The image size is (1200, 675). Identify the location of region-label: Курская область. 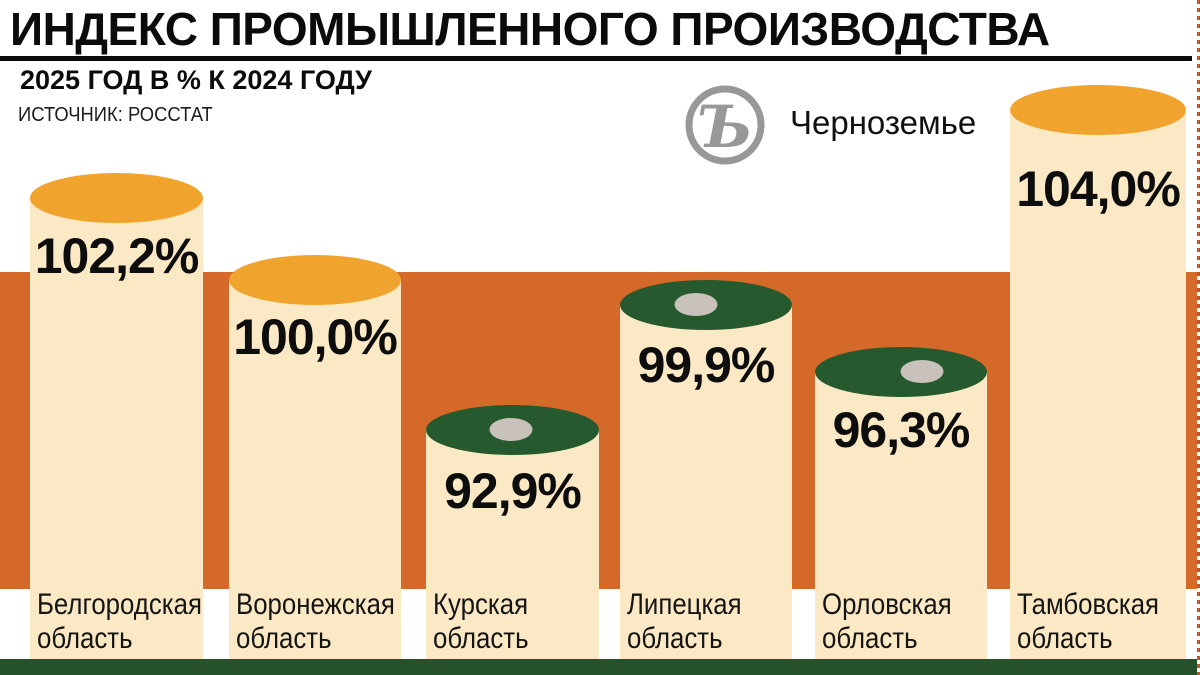
(481, 622).